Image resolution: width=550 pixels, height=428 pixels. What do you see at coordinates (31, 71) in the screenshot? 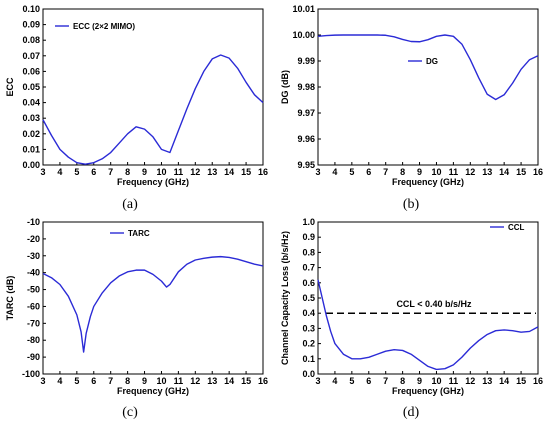
I see `y-tick-label: 0.06` at bounding box center [31, 71].